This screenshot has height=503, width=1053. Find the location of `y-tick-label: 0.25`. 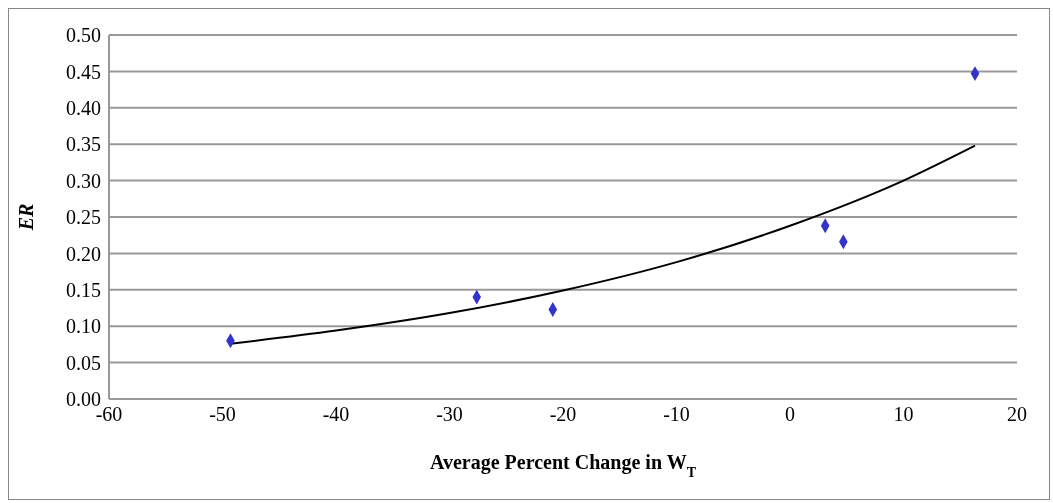

y-tick-label: 0.25 is located at coordinates (83, 217).